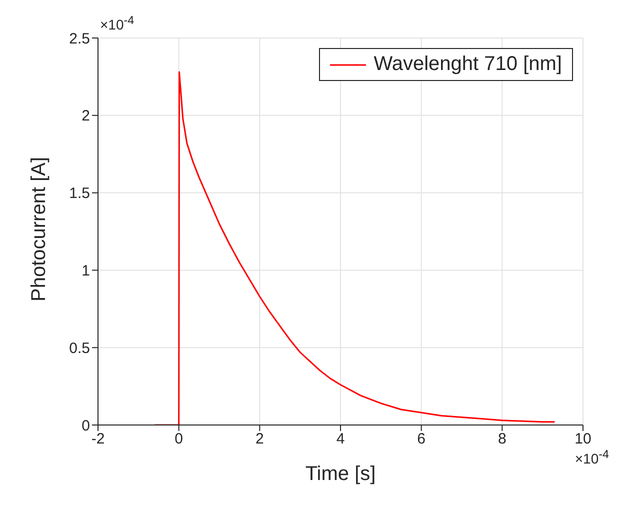  What do you see at coordinates (79, 39) in the screenshot?
I see `y-tick-label: 2.5` at bounding box center [79, 39].